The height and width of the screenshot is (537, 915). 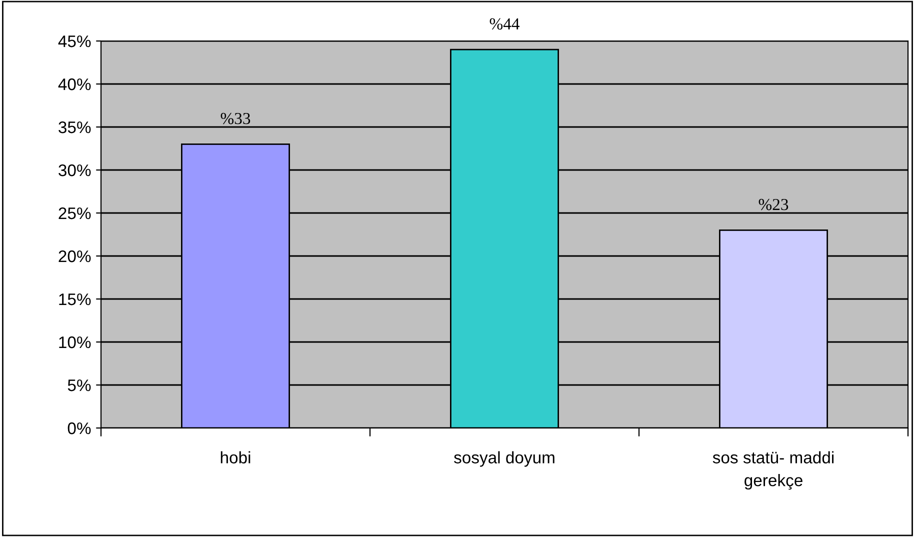 I want to click on y-tick-label: 0%, so click(x=79, y=428).